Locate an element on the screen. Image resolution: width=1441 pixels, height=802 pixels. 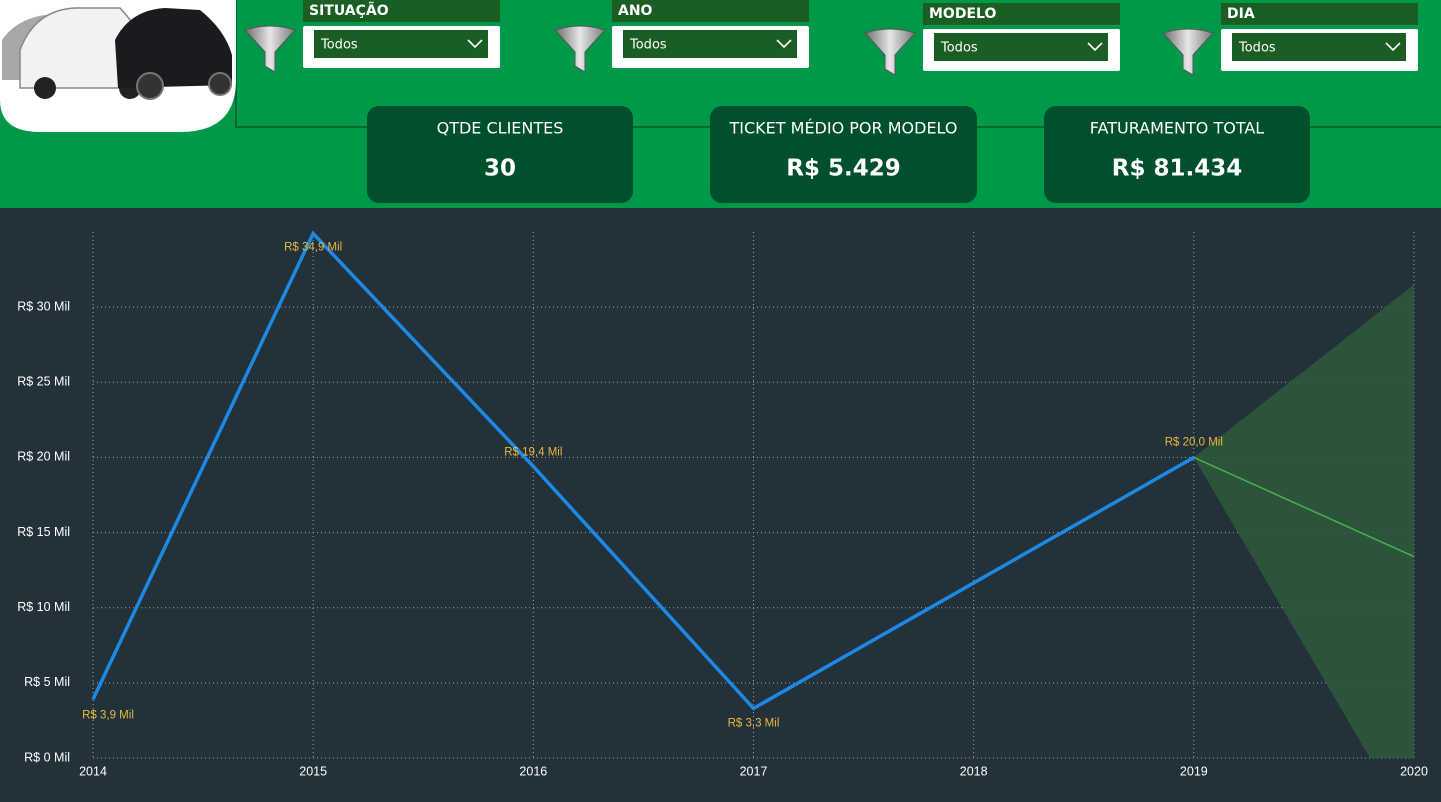
y-tick-label: R$ 20 Mil is located at coordinates (43, 457).